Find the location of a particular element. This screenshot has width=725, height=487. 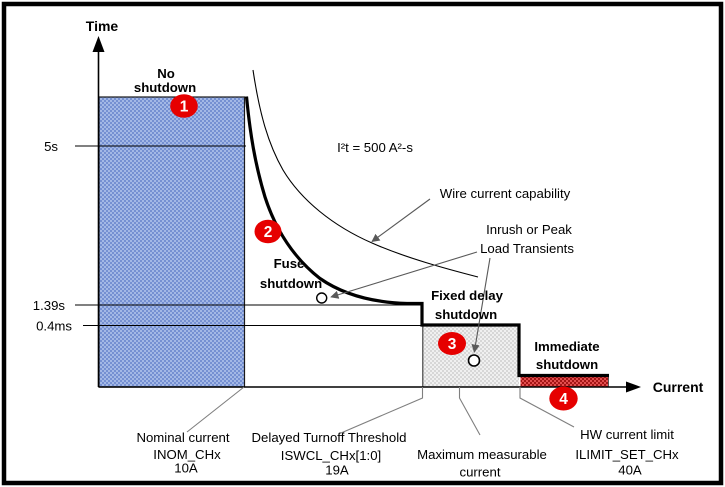

y-tick-0-4ms: 0.4ms is located at coordinates (54, 326).